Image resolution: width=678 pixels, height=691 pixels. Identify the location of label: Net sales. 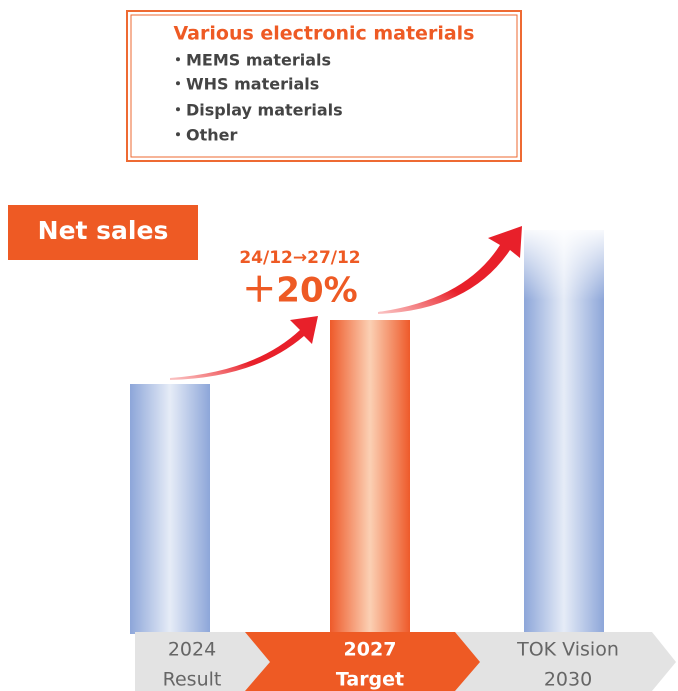
(103, 230).